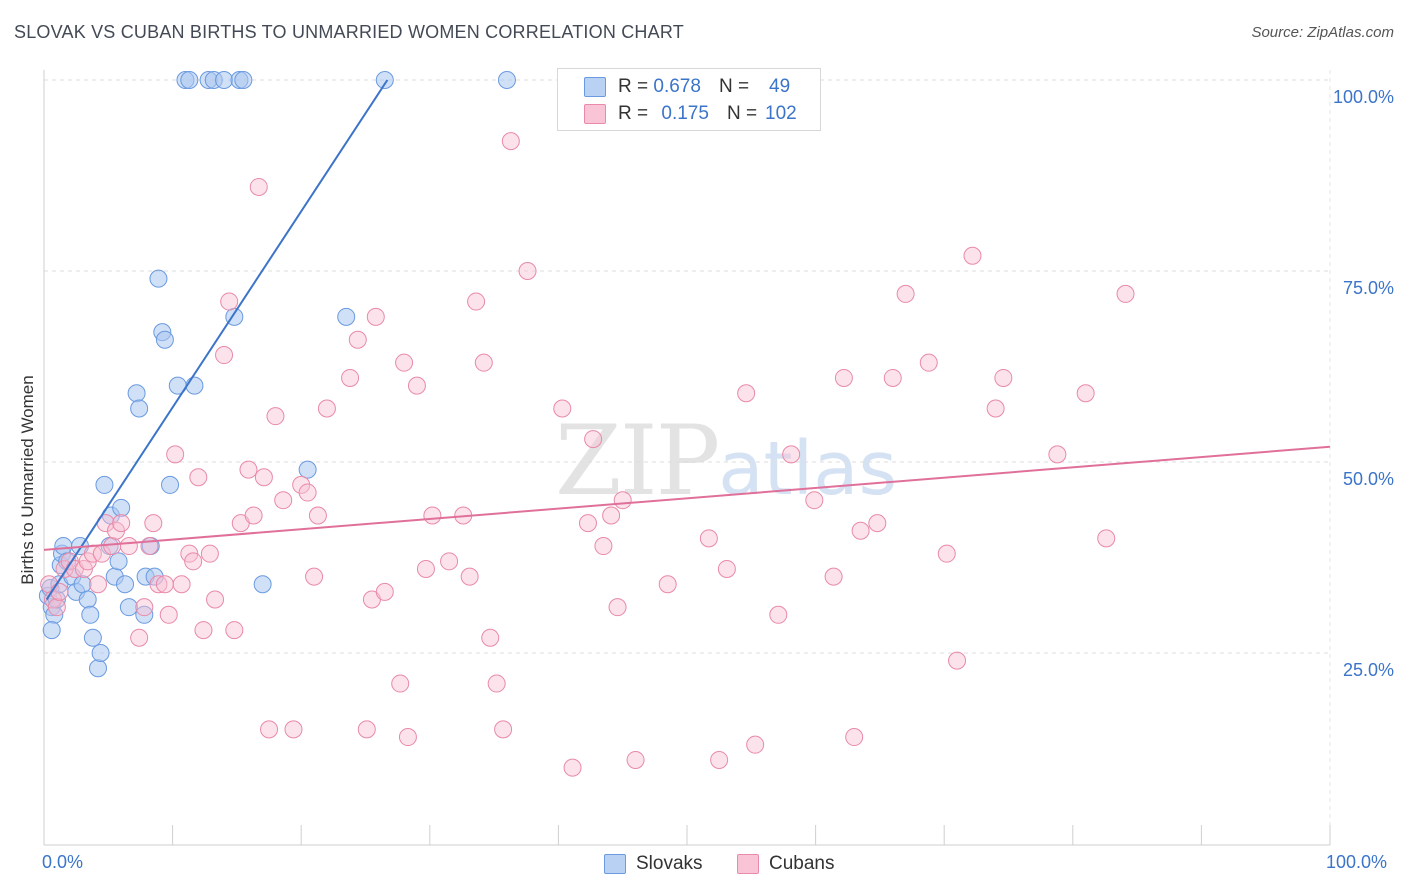 The height and width of the screenshot is (892, 1406). Describe the element at coordinates (669, 863) in the screenshot. I see `slovaks-legend-label: Slovaks` at that location.